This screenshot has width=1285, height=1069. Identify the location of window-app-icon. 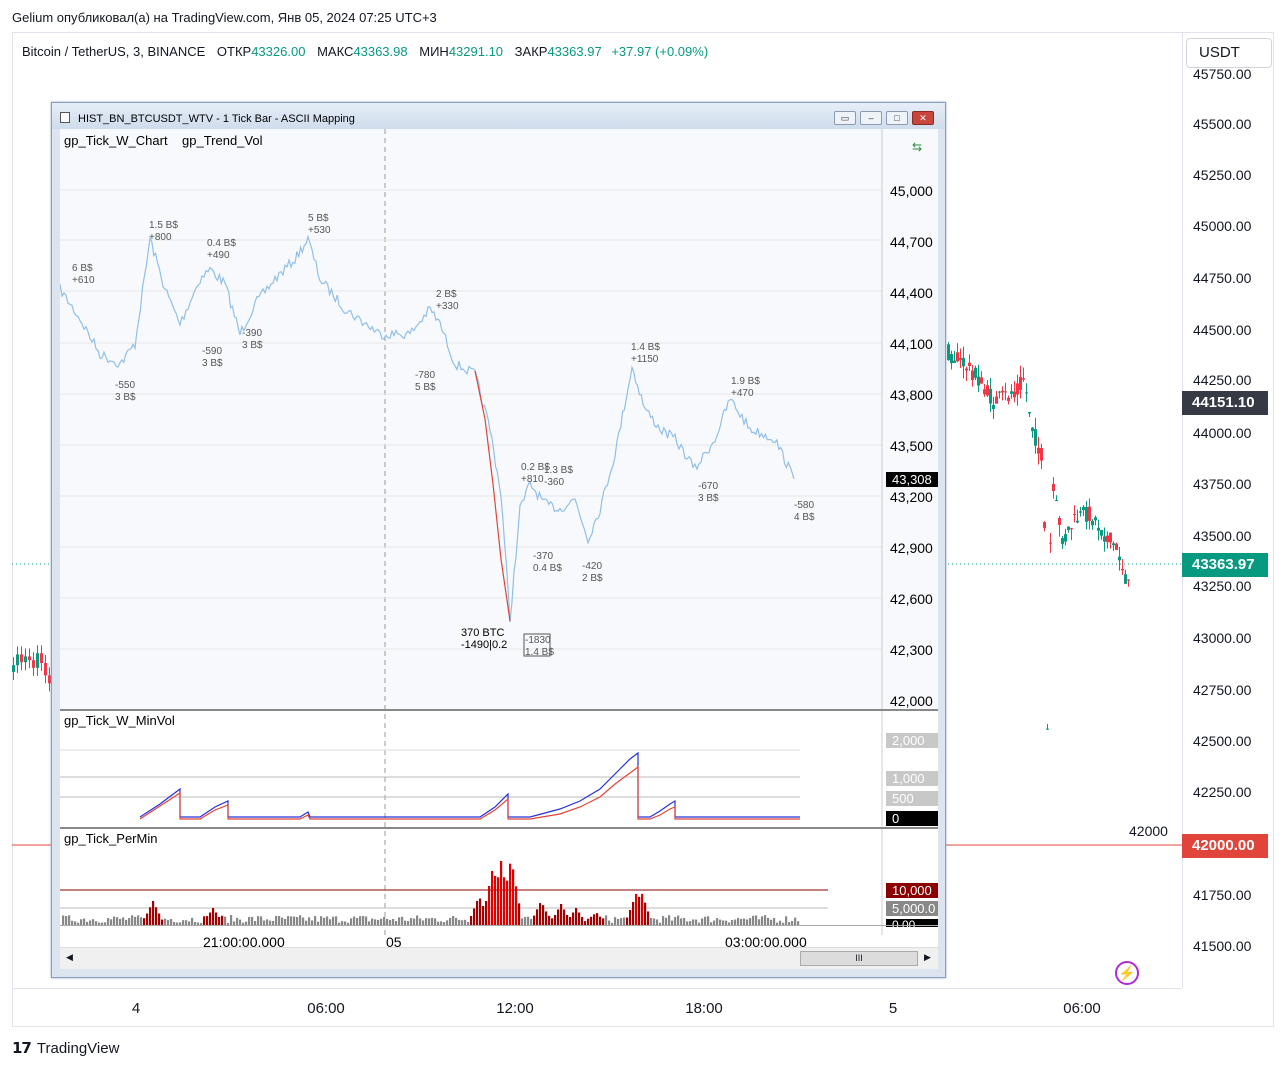
(65, 117).